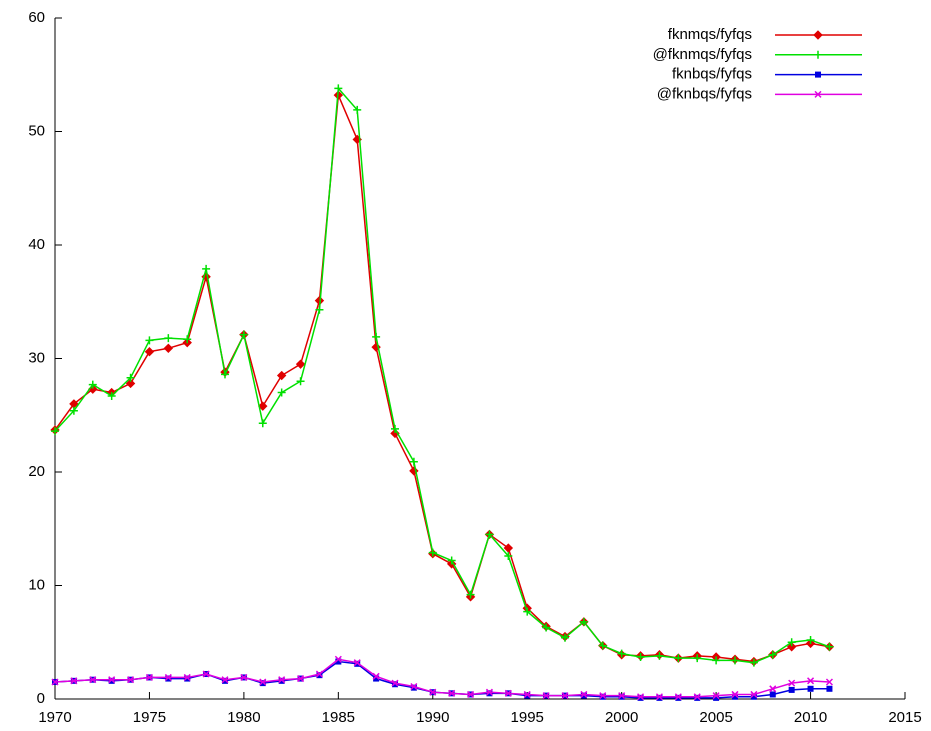  What do you see at coordinates (36, 471) in the screenshot?
I see `y-tick-label: 20` at bounding box center [36, 471].